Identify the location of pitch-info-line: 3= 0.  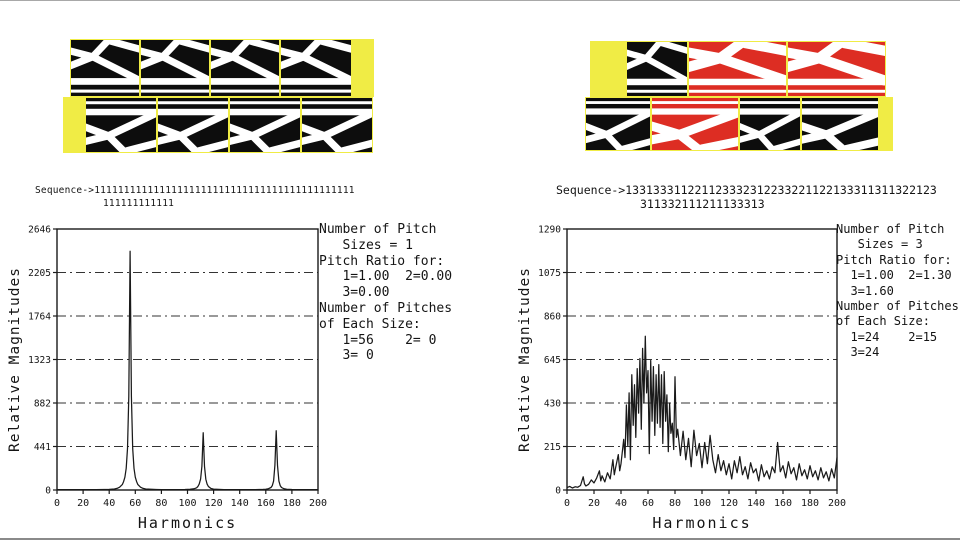
(346, 356).